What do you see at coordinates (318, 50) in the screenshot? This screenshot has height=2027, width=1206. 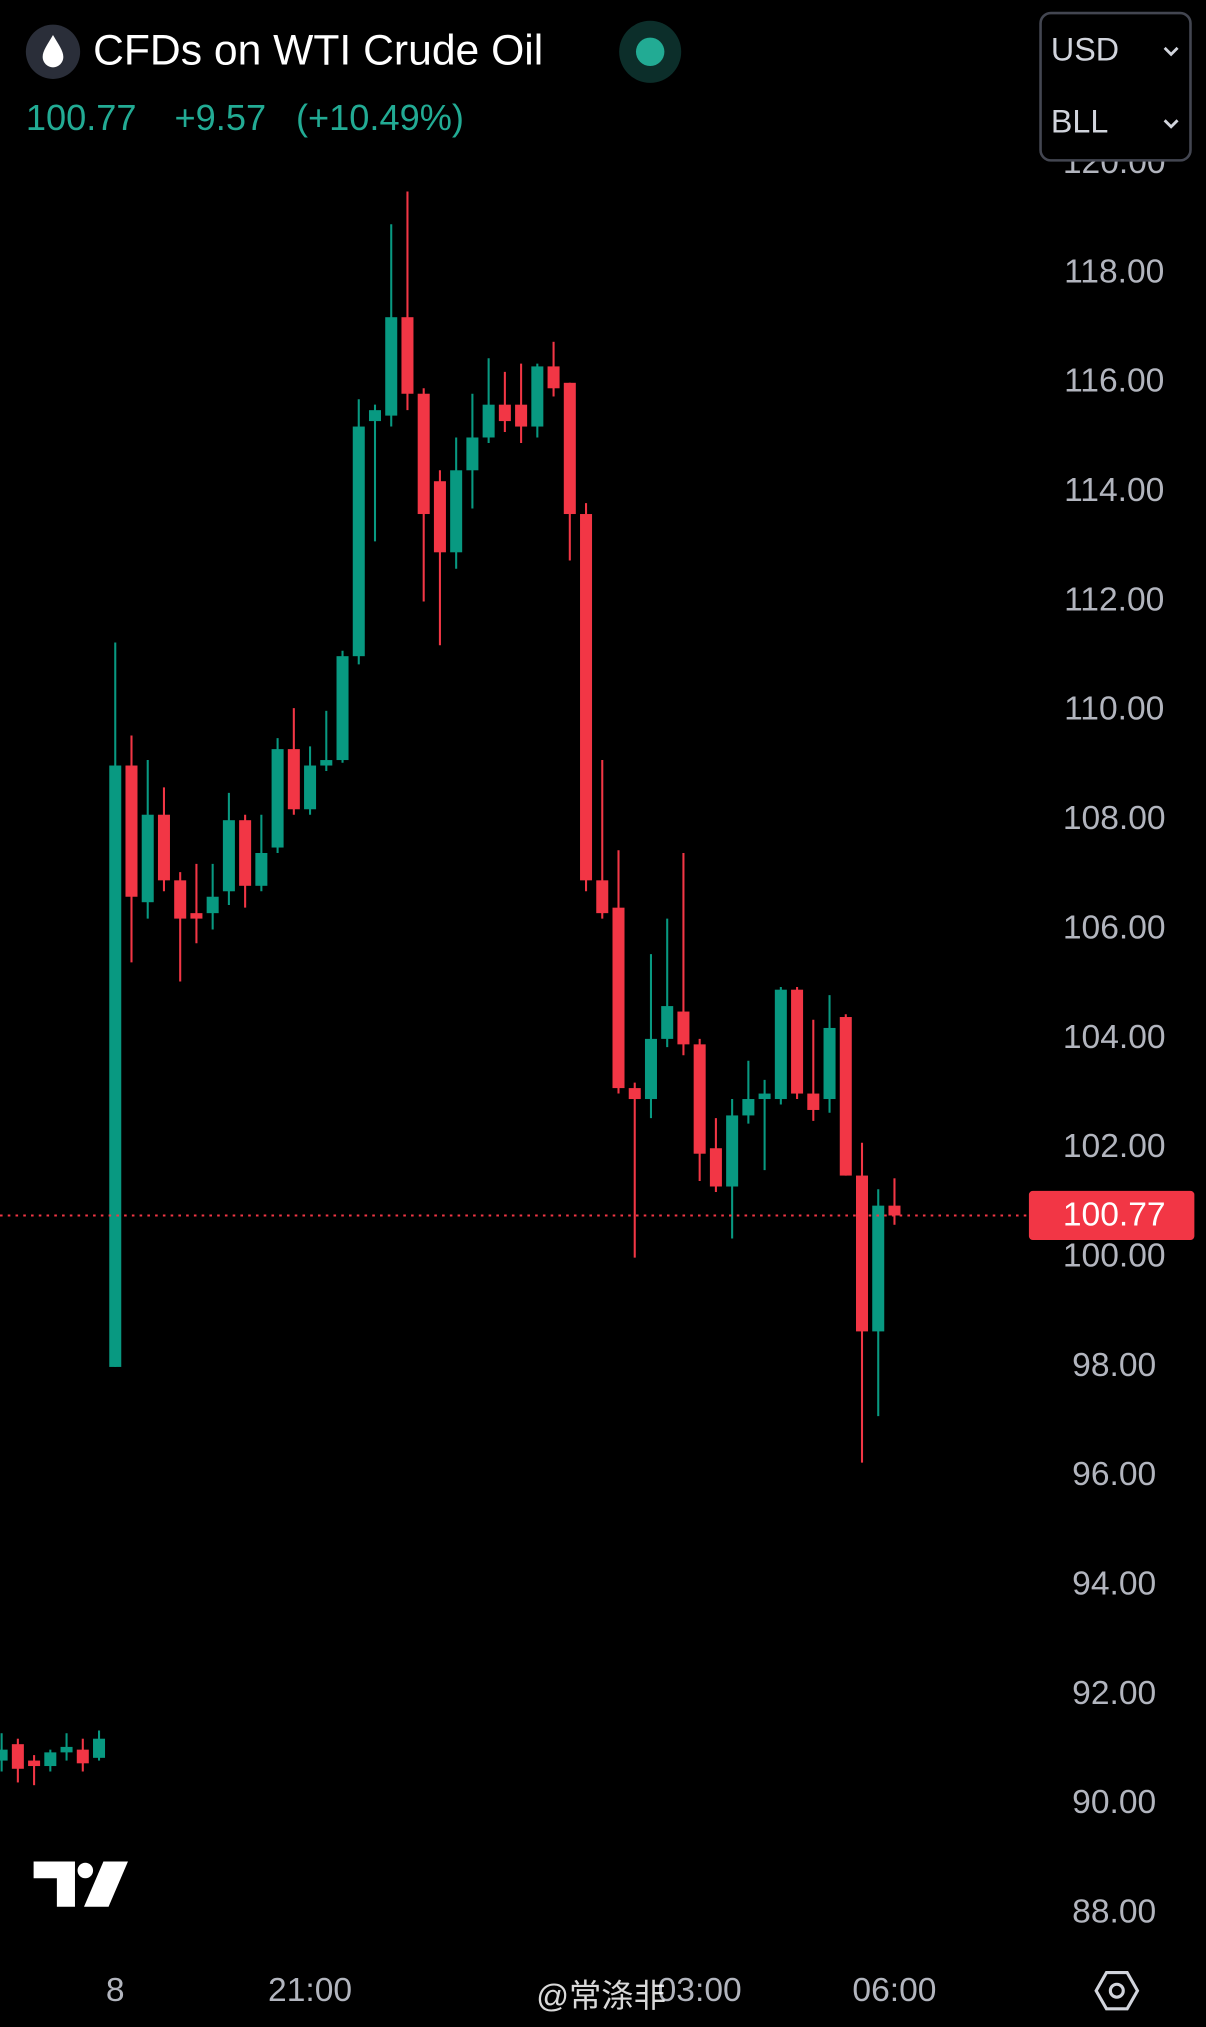 I see `symbol-title: CFDs on WTI Crude Oil` at bounding box center [318, 50].